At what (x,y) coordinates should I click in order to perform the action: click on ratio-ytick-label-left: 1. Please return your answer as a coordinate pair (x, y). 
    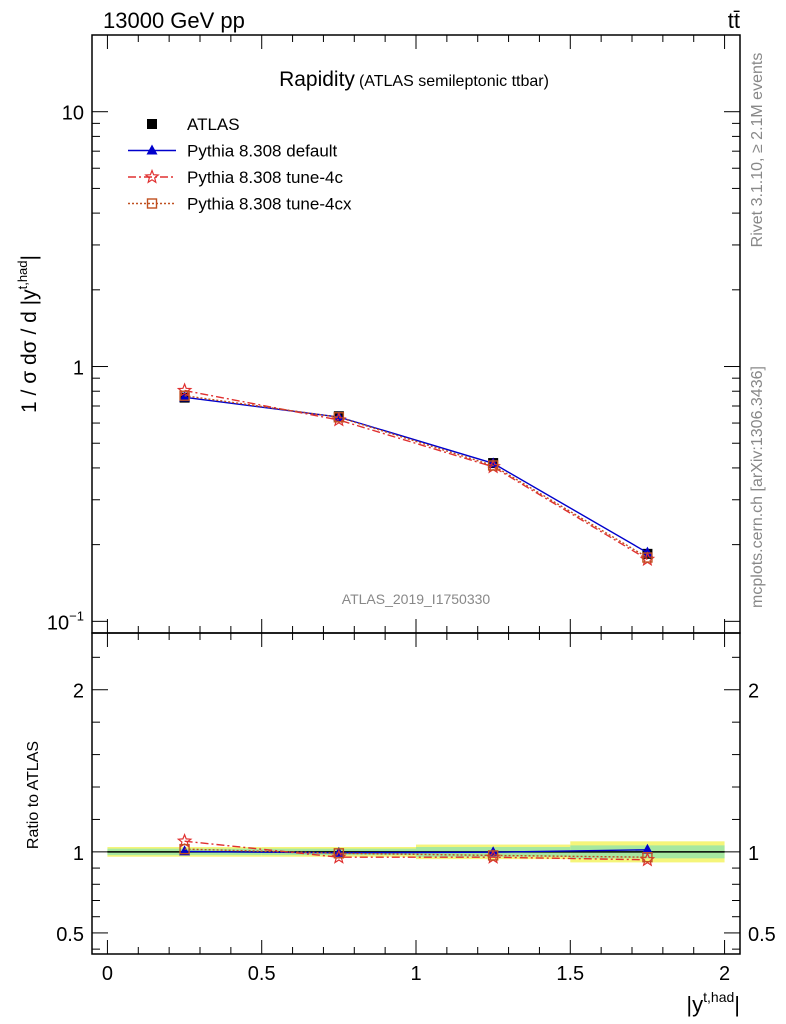
    Looking at the image, I should click on (78, 854).